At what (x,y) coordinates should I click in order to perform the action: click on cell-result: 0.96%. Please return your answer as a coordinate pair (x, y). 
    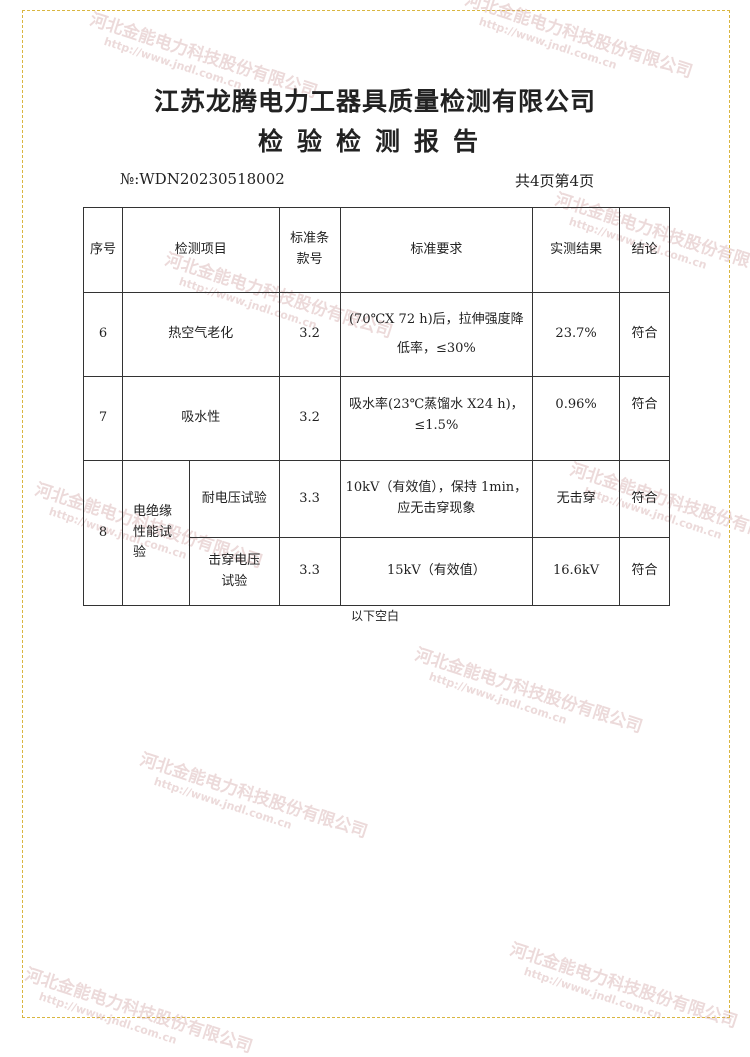
    Looking at the image, I should click on (576, 418).